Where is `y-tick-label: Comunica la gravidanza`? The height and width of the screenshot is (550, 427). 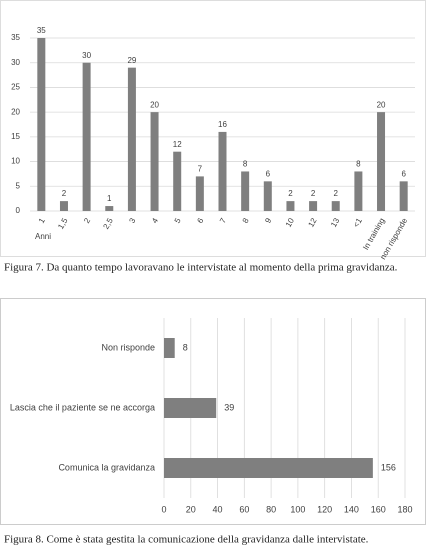
y-tick-label: Comunica la gravidanza is located at coordinates (106, 467).